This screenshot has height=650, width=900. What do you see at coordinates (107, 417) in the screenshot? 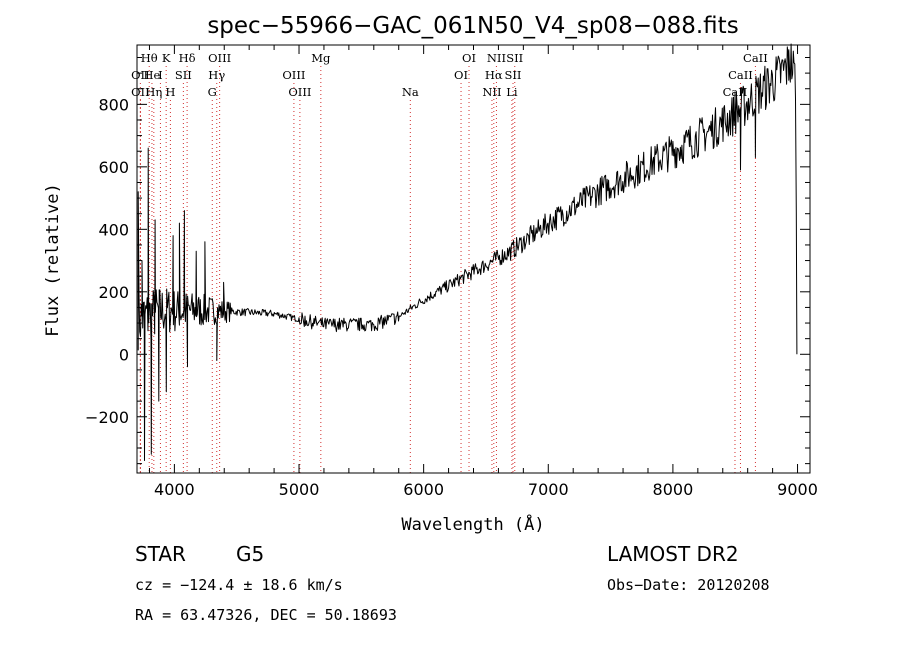
I see `y-tick-label: −200` at bounding box center [107, 417].